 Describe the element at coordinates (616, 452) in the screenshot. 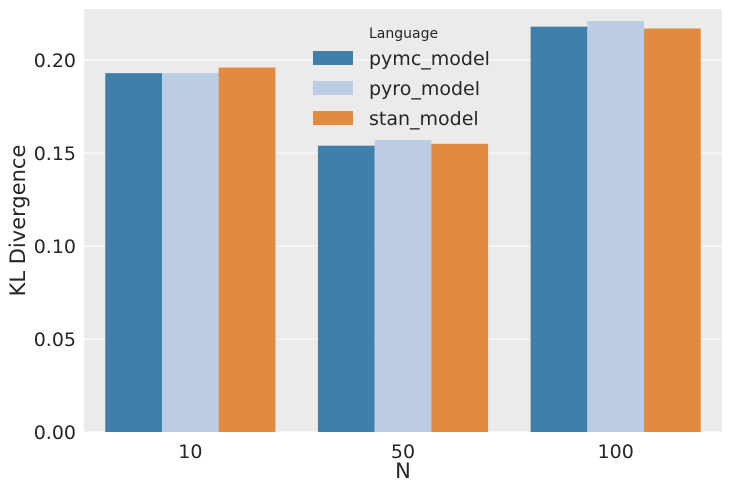

I see `x-tick-label: 100` at that location.